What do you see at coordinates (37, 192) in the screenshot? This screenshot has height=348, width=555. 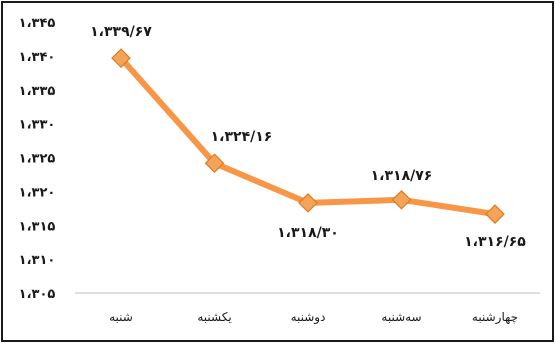 I see `y-tick-label: ۱،۳۲۰` at bounding box center [37, 192].